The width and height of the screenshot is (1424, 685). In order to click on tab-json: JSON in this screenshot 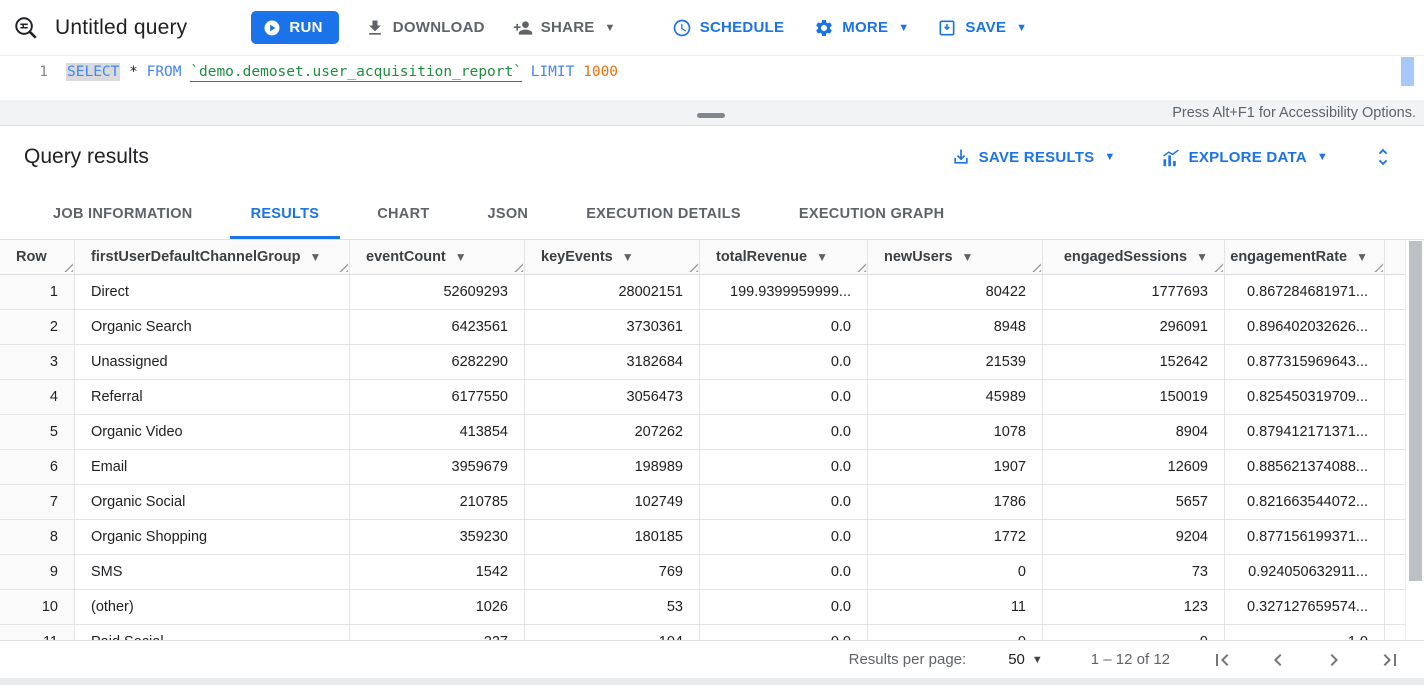, I will do `click(508, 213)`.